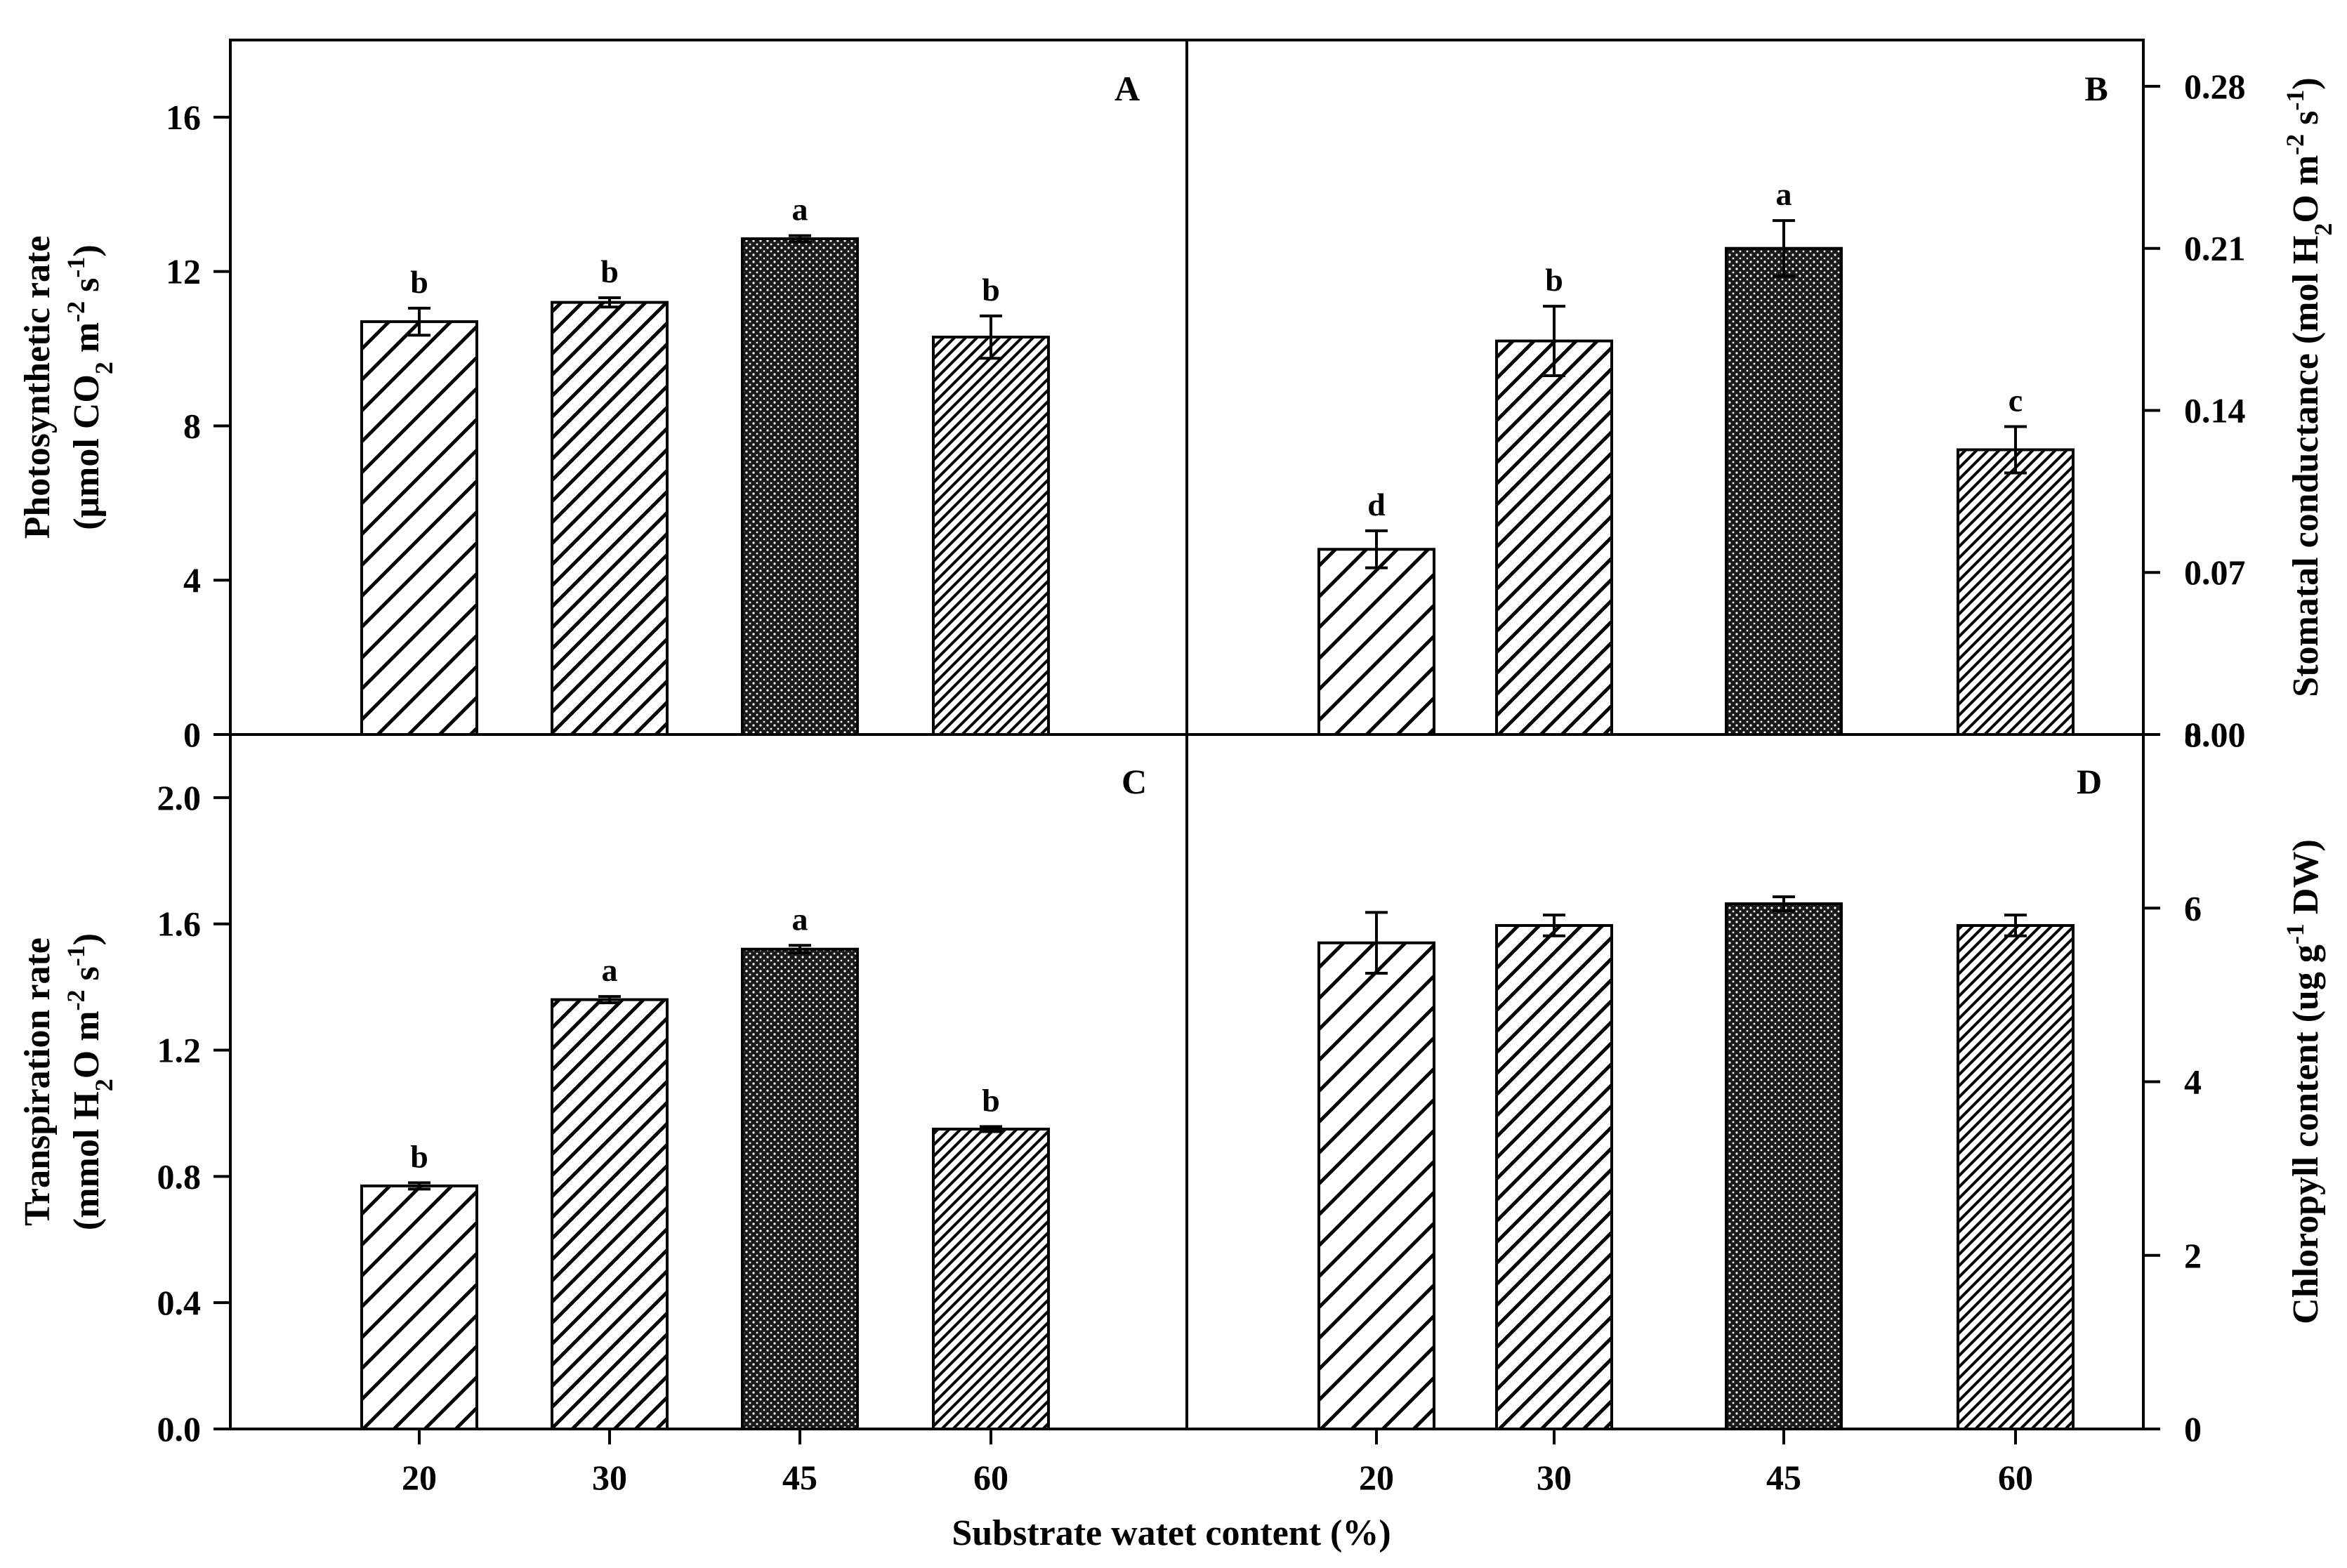 This screenshot has height=1568, width=2347. Describe the element at coordinates (179, 1302) in the screenshot. I see `panel-c-ytick-label: 0.4` at that location.